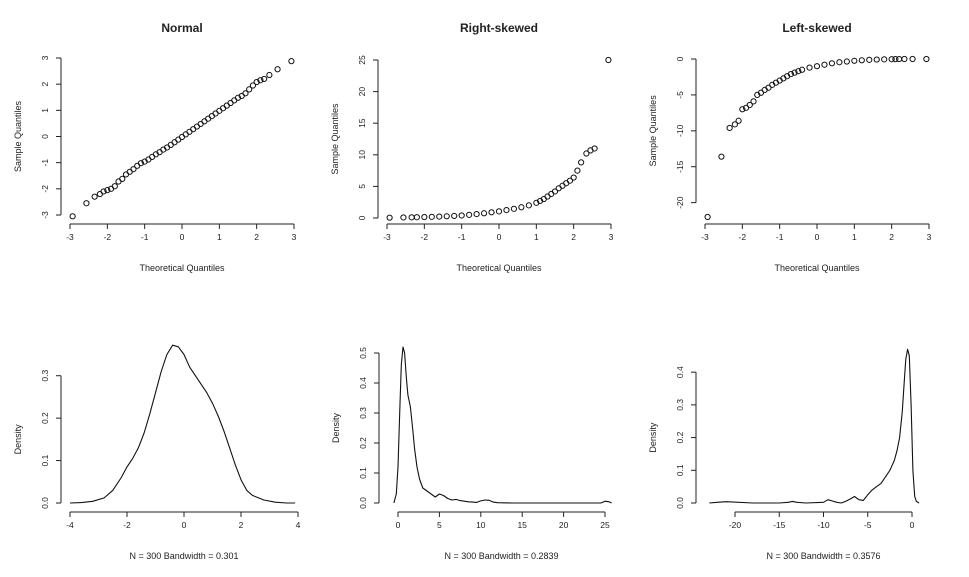 The width and height of the screenshot is (969, 577). I want to click on panel-title: Left-skewed, so click(816, 28).